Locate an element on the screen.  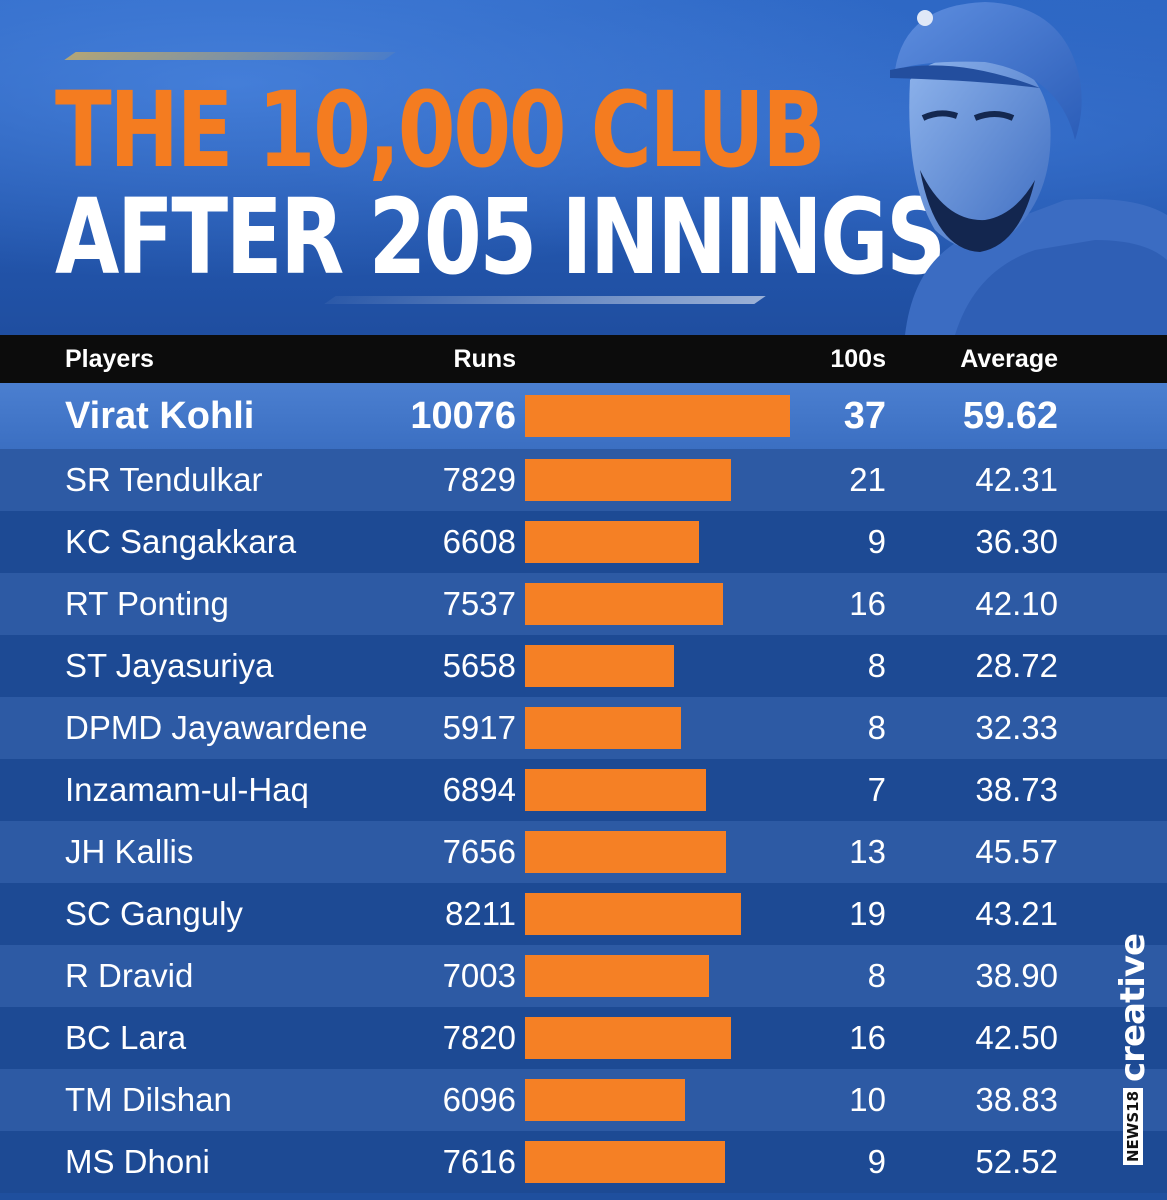
player-name: Virat Kohli is located at coordinates (160, 416).